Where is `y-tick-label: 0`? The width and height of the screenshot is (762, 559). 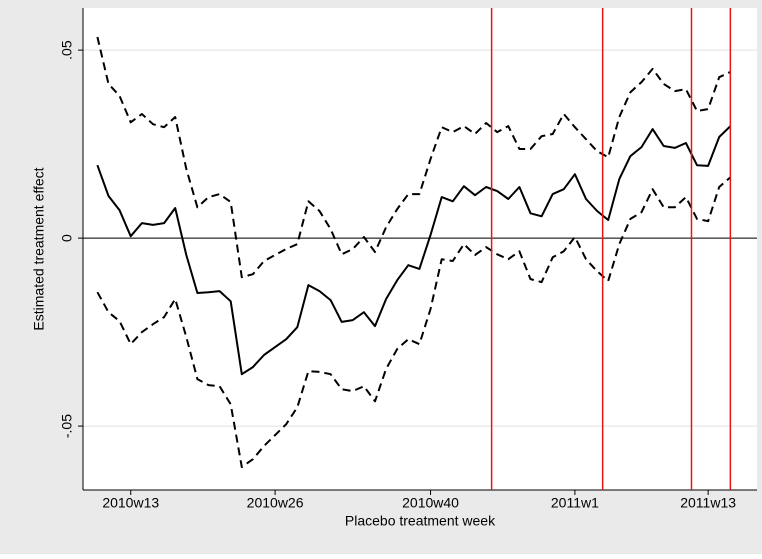 y-tick-label: 0 is located at coordinates (67, 238).